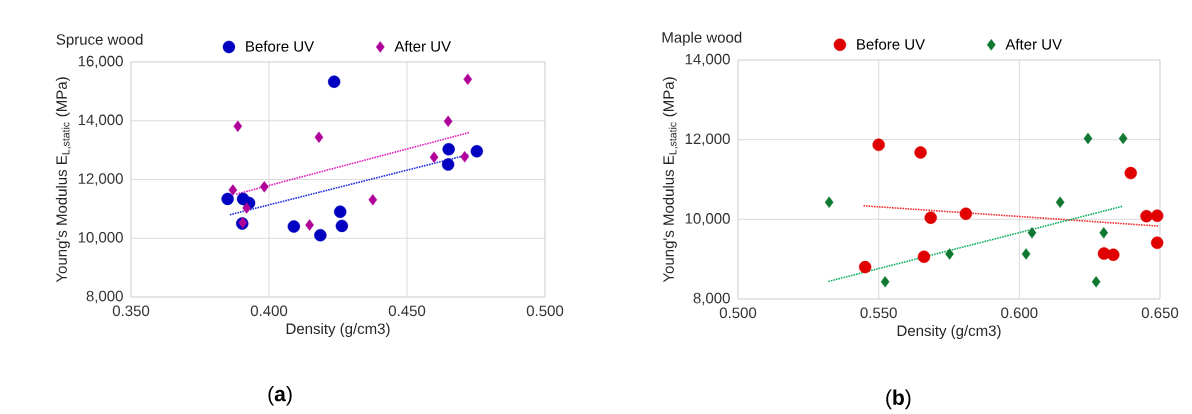  Describe the element at coordinates (269, 311) in the screenshot. I see `x-tick-label: 0.400` at that location.